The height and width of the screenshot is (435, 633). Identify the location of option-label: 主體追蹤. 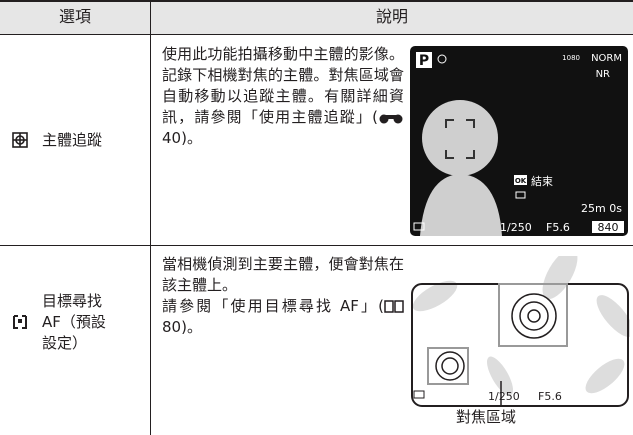
(72, 140).